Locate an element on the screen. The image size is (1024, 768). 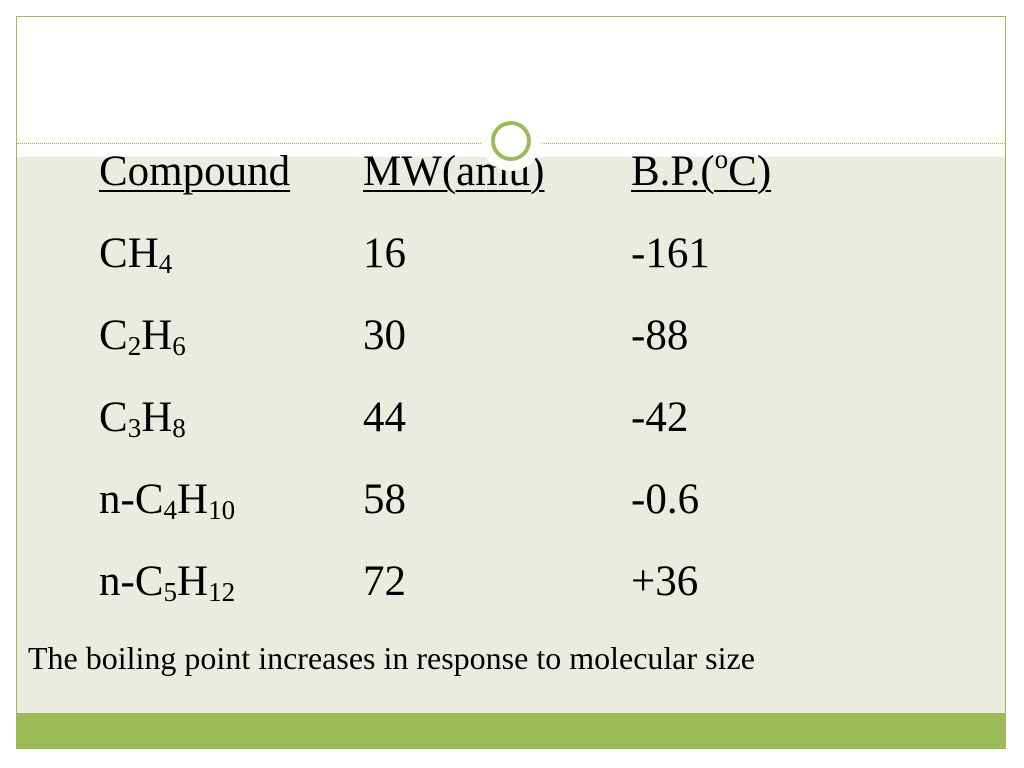
compound-formula: C2H6 is located at coordinates (142, 336).